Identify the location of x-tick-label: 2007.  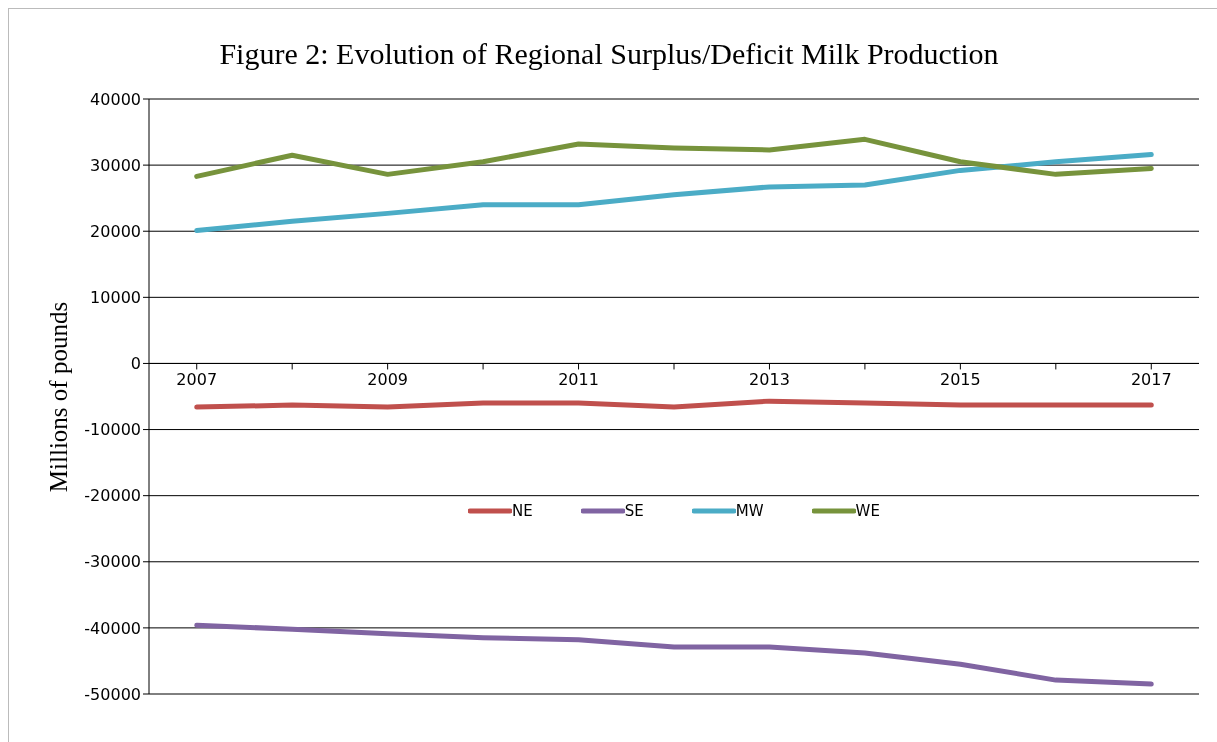
(197, 380).